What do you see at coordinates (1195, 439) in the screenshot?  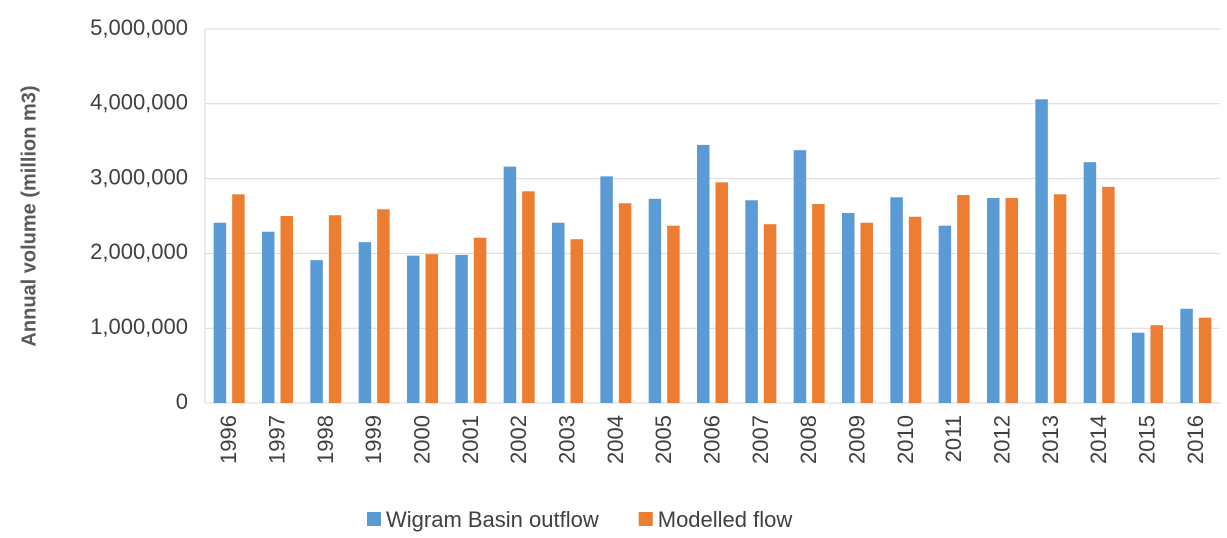 I see `x-tick-label: 2016` at bounding box center [1195, 439].